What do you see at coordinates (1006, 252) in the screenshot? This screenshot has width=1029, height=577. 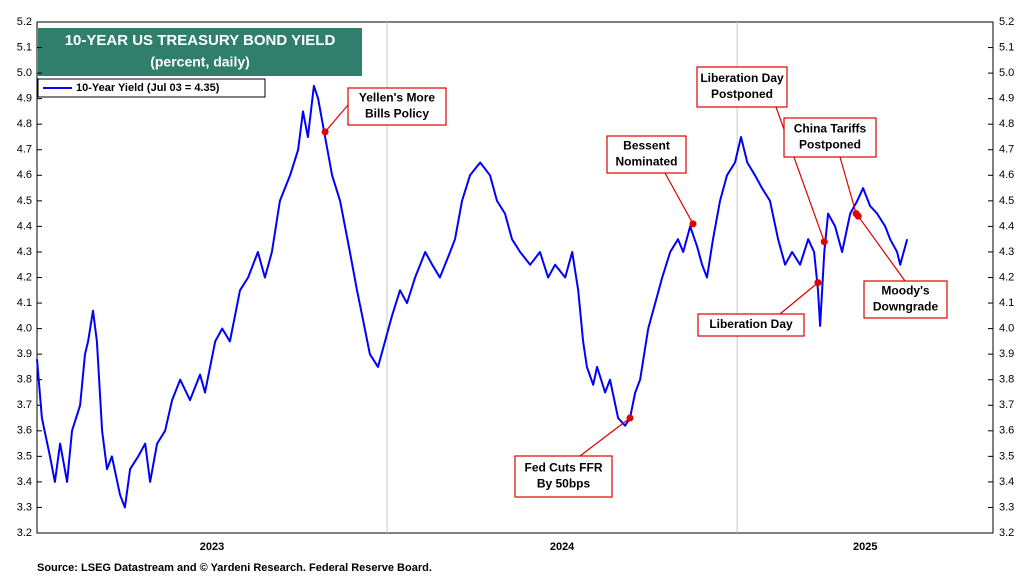 I see `y2-tick-label: 4.3` at bounding box center [1006, 252].